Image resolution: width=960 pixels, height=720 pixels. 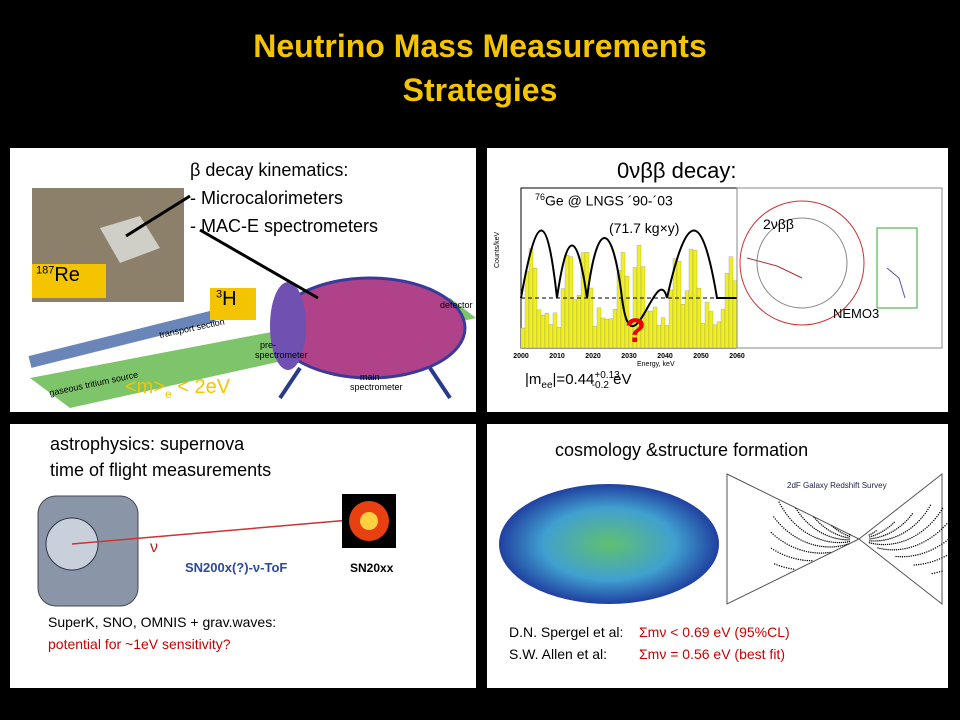 What do you see at coordinates (154, 547) in the screenshot?
I see `nu: ν` at bounding box center [154, 547].